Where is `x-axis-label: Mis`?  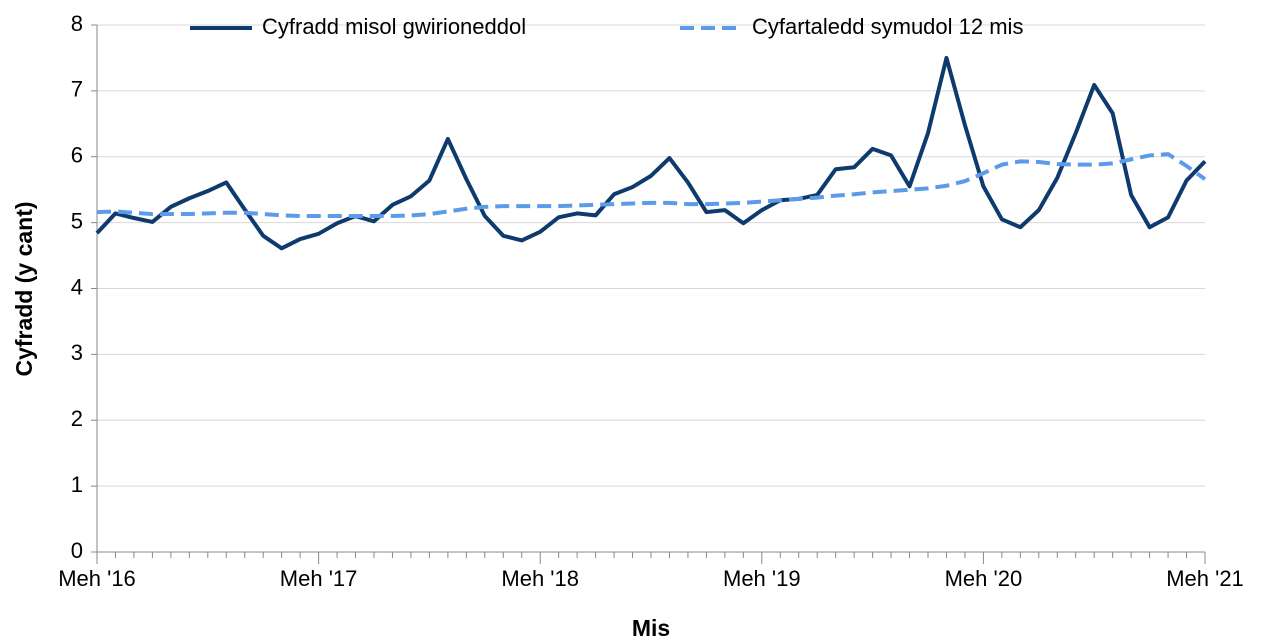 x-axis-label: Mis is located at coordinates (651, 628).